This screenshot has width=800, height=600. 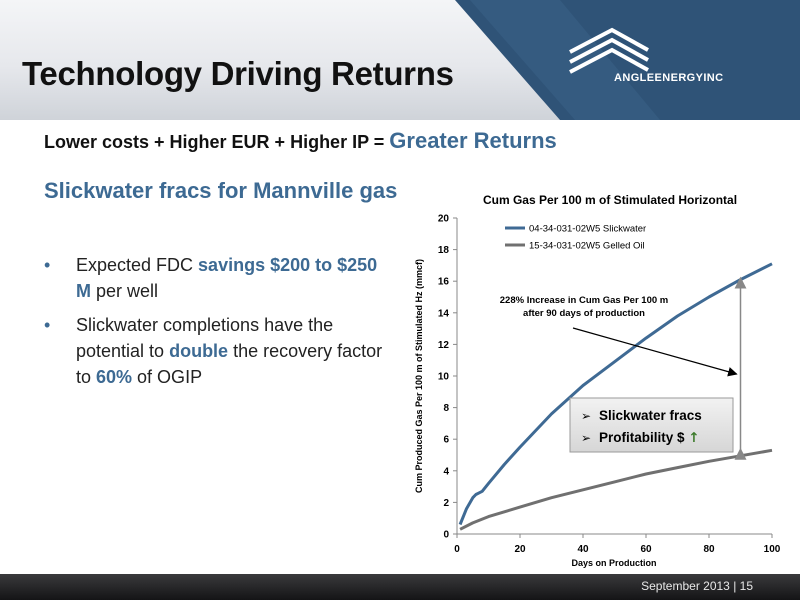 I want to click on x-tick-label: 40, so click(x=583, y=549).